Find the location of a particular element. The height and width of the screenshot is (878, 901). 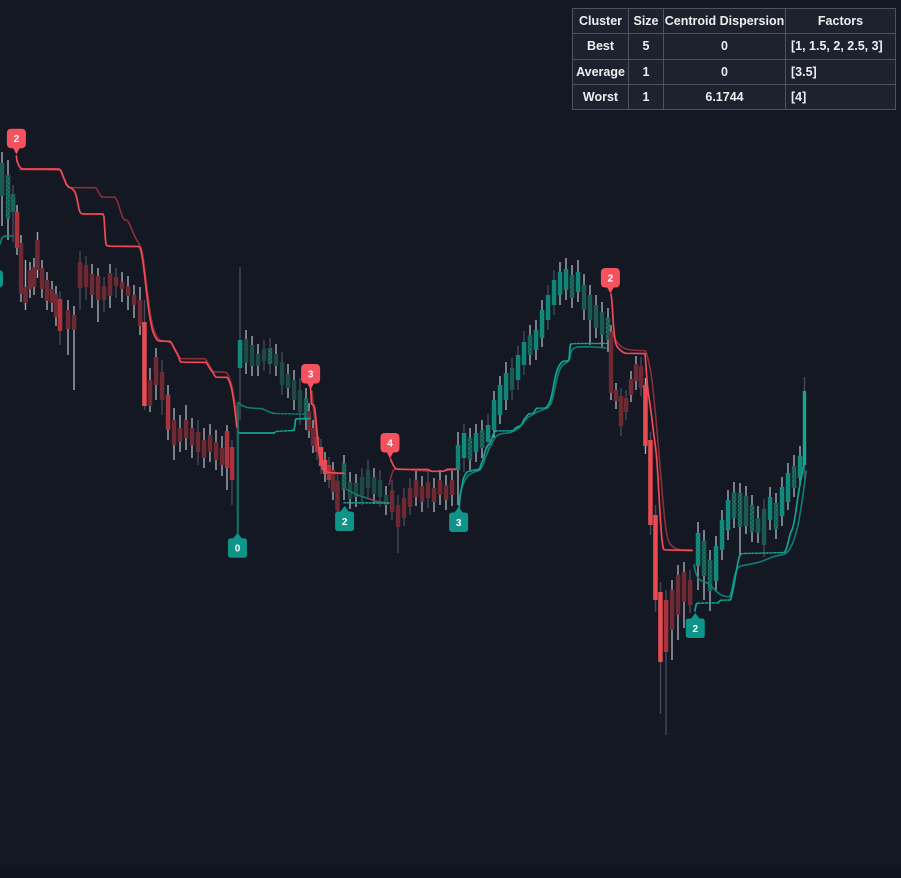

svg-text: 0 is located at coordinates (238, 549).